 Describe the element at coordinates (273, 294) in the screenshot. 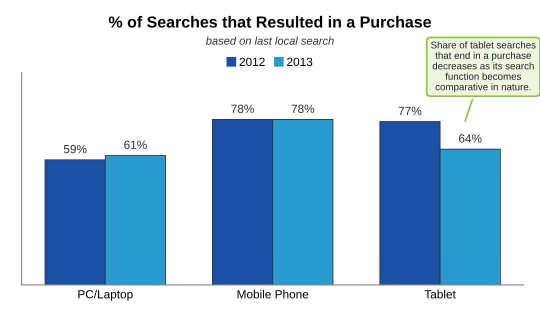

I see `x-tick-label: Mobile Phone` at that location.